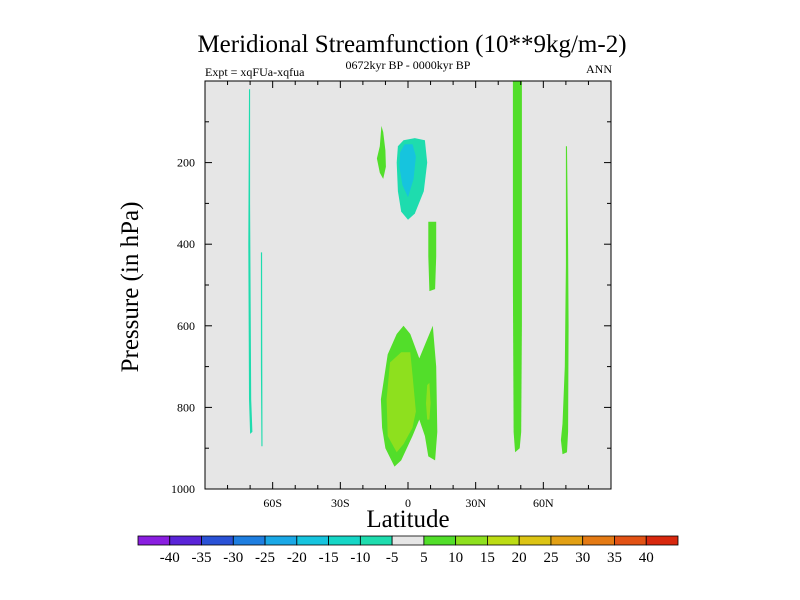 This screenshot has width=800, height=600. Describe the element at coordinates (261, 349) in the screenshot. I see `negative-region-sh-64s` at that location.